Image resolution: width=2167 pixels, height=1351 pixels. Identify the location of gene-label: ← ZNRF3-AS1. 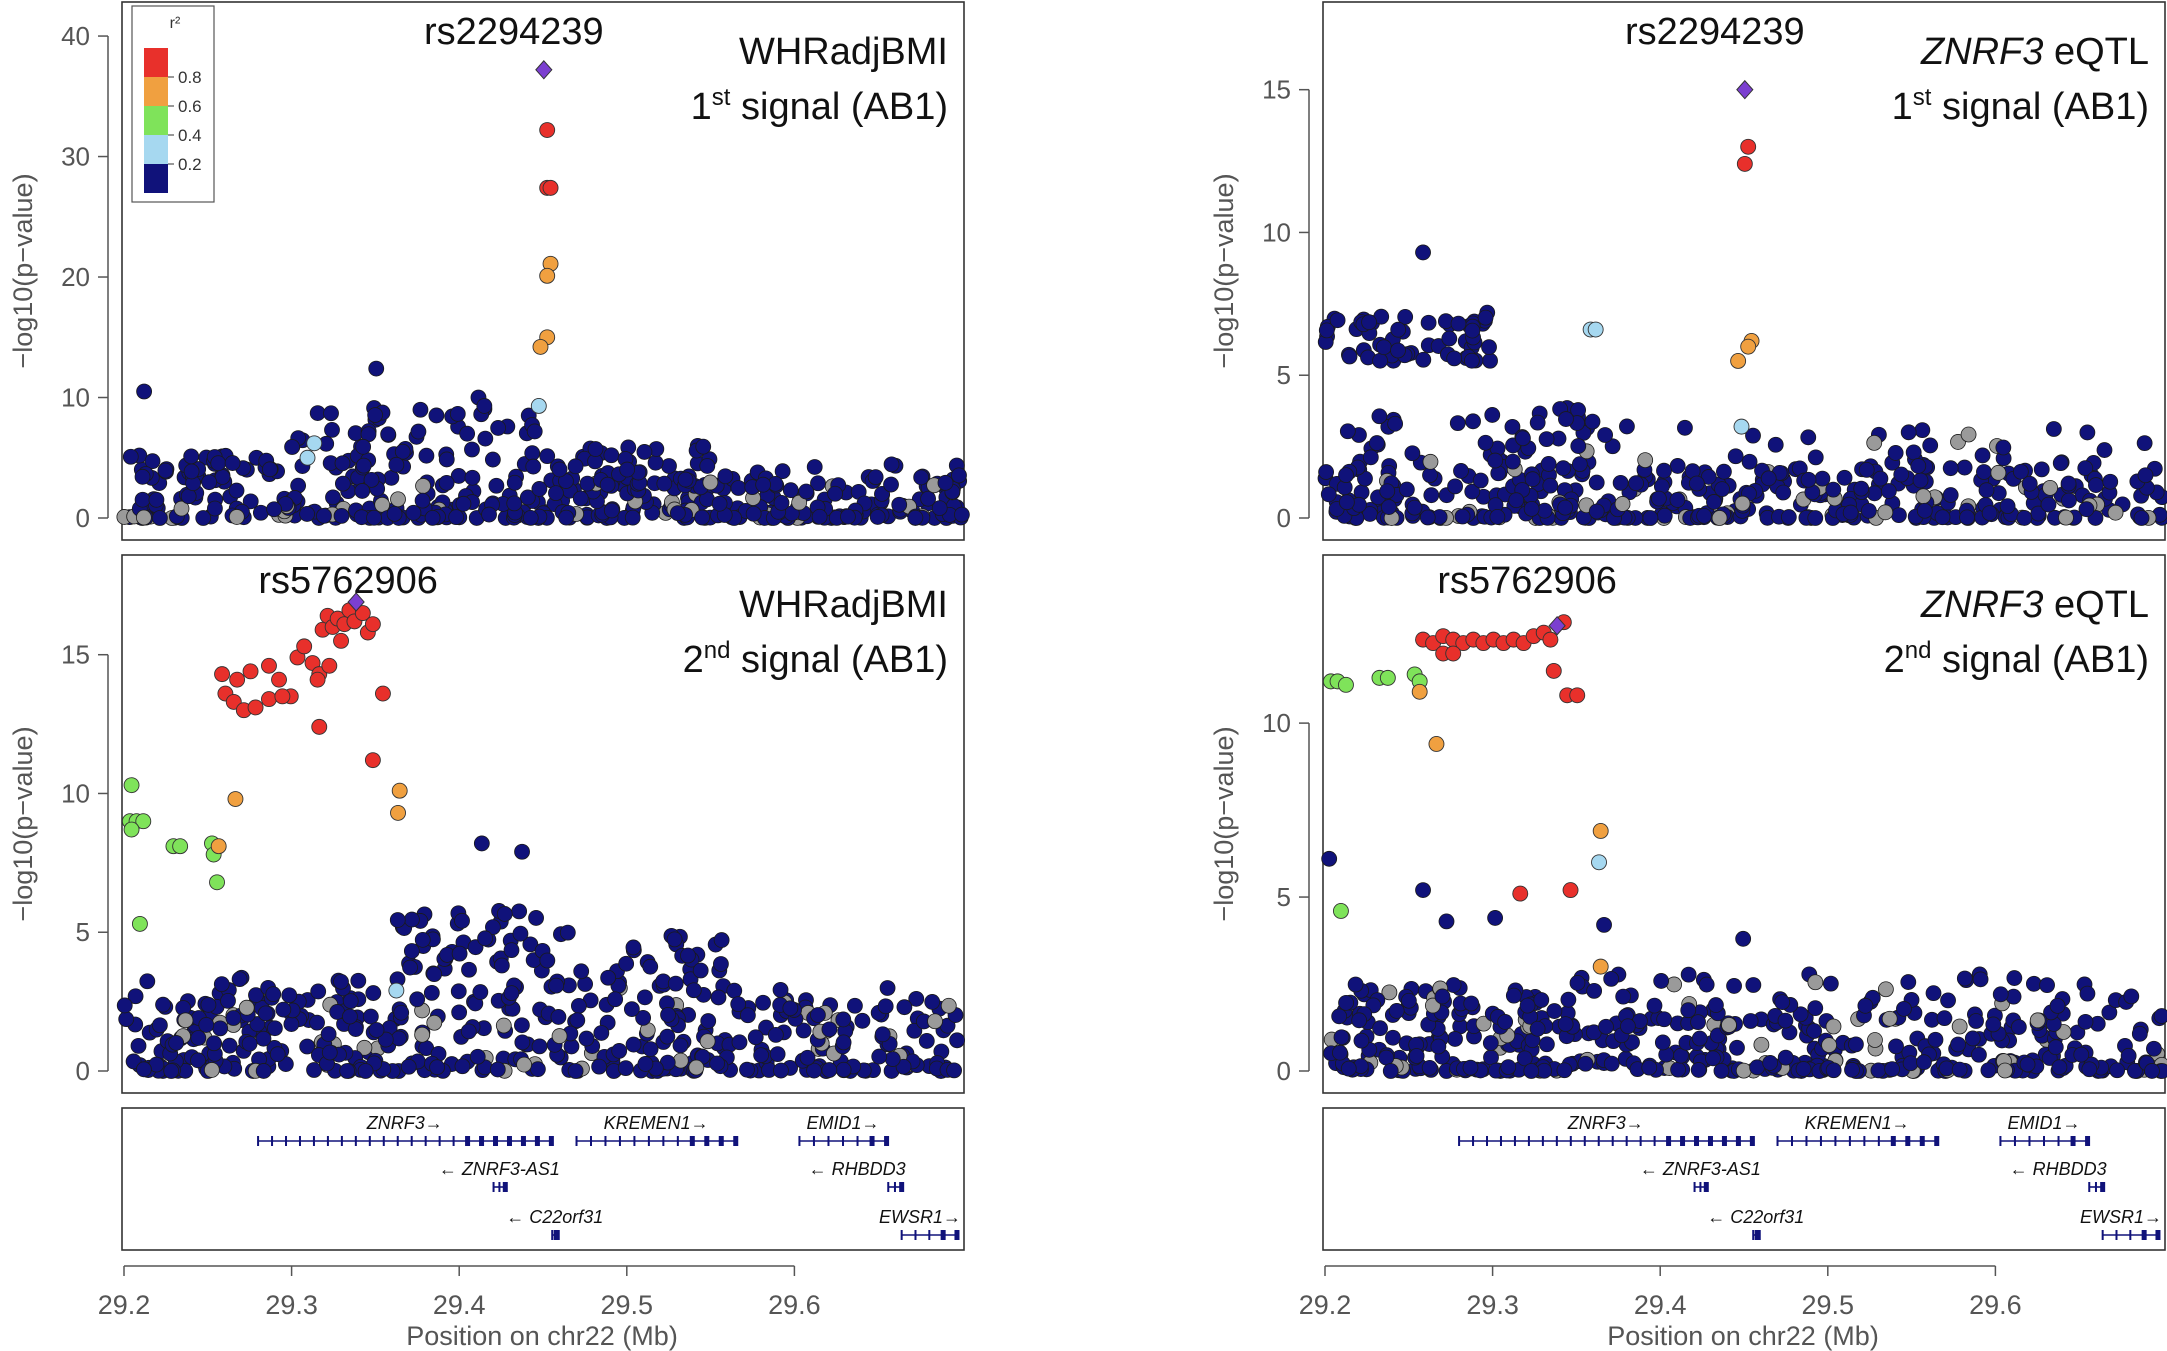
(499, 1169).